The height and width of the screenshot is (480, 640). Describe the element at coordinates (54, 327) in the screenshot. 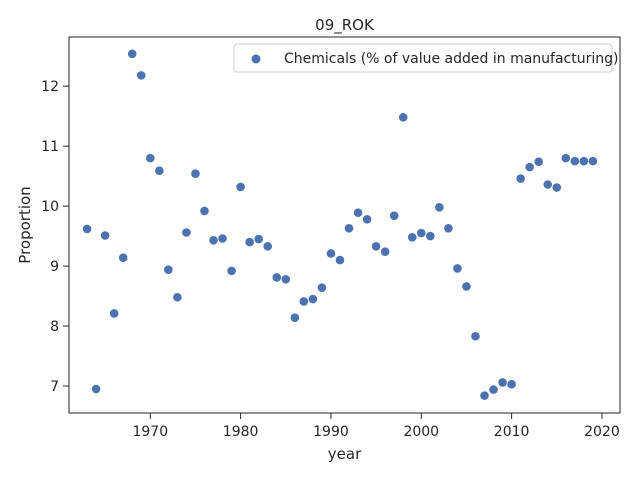

I see `y-tick-label: 8` at that location.